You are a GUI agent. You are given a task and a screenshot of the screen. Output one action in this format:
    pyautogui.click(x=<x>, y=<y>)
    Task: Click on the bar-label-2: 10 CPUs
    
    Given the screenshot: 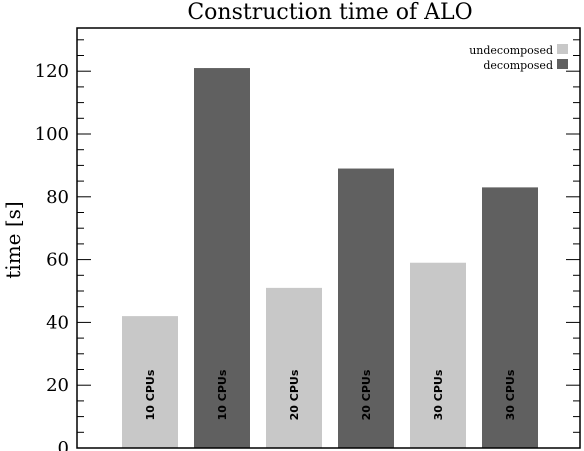 What is the action you would take?
    pyautogui.click(x=222, y=394)
    